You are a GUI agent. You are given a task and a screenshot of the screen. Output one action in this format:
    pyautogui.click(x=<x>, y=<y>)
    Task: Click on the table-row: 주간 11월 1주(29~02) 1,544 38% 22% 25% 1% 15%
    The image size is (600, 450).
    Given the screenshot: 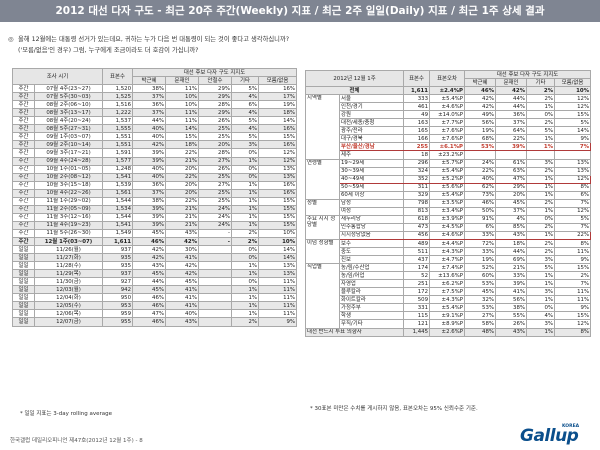 What is the action you would take?
    pyautogui.click(x=155, y=201)
    